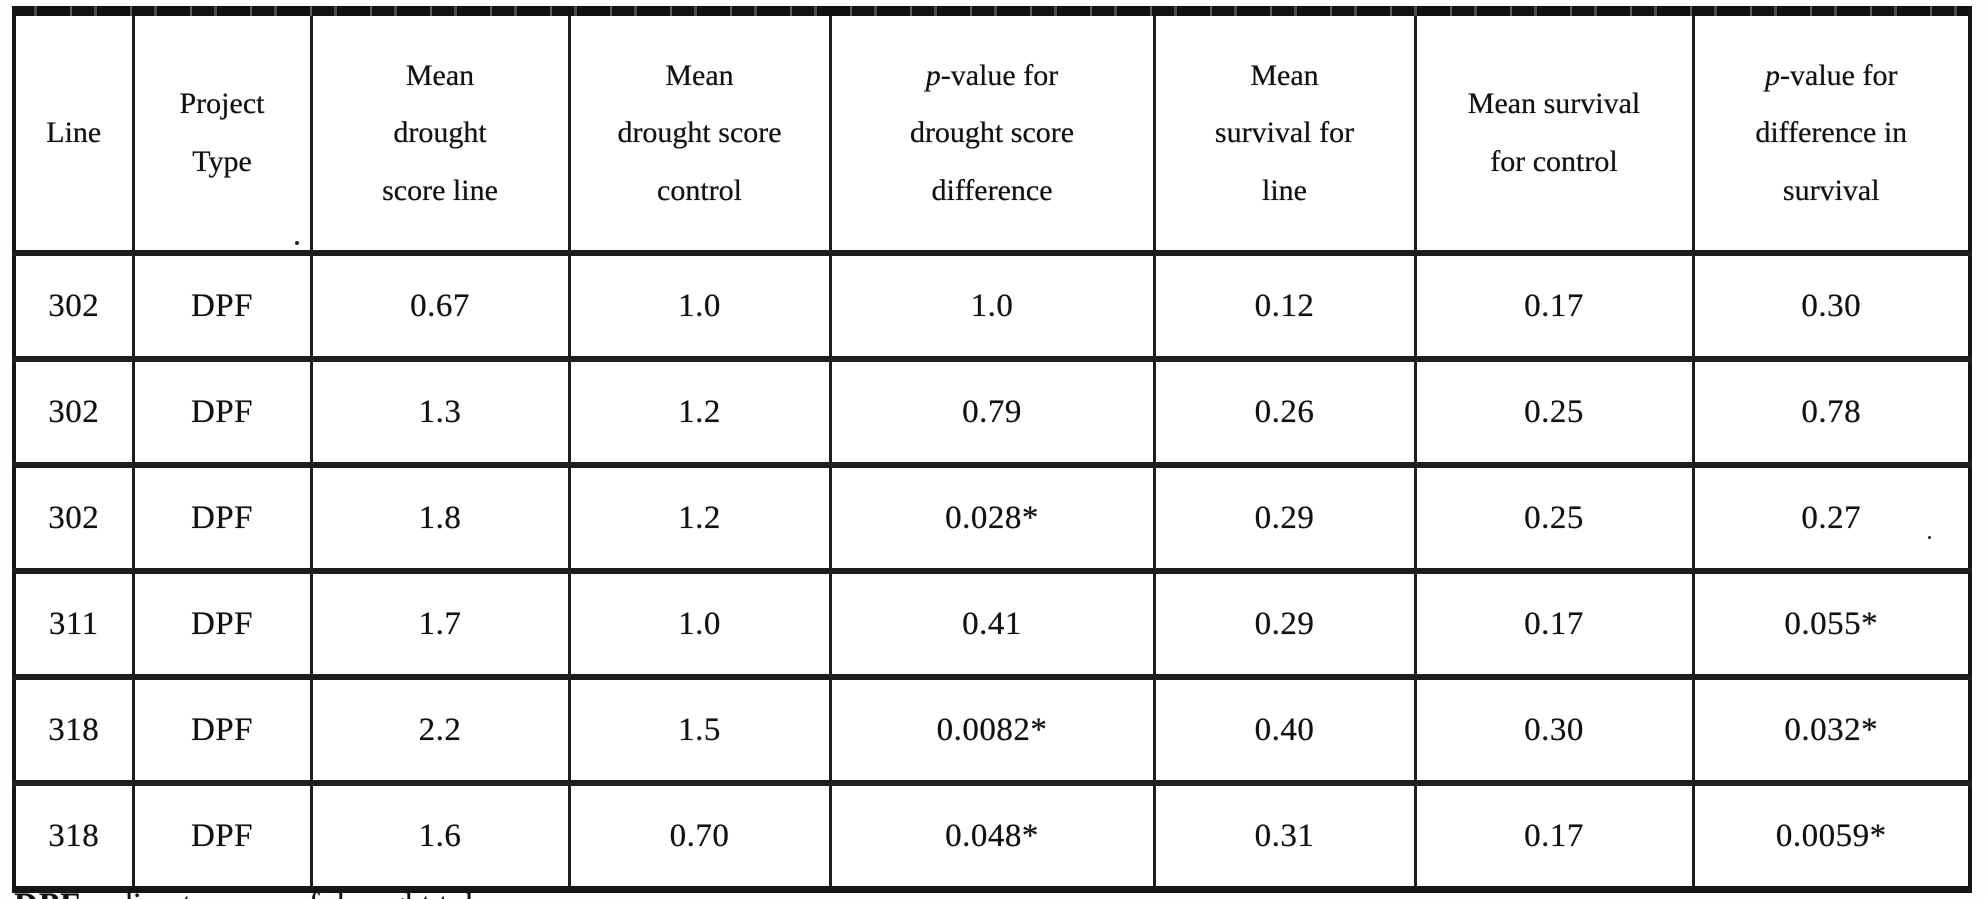 The width and height of the screenshot is (1987, 899). What do you see at coordinates (699, 836) in the screenshot?
I see `cell-mean-drought-score-control: 0.70` at bounding box center [699, 836].